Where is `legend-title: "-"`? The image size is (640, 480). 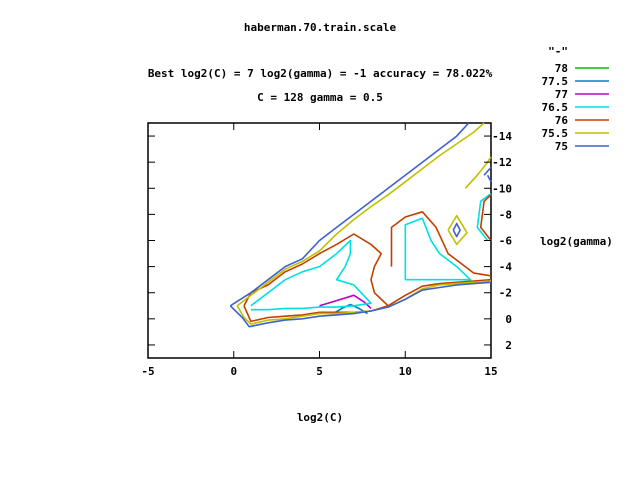
legend-title: "-" is located at coordinates (558, 51).